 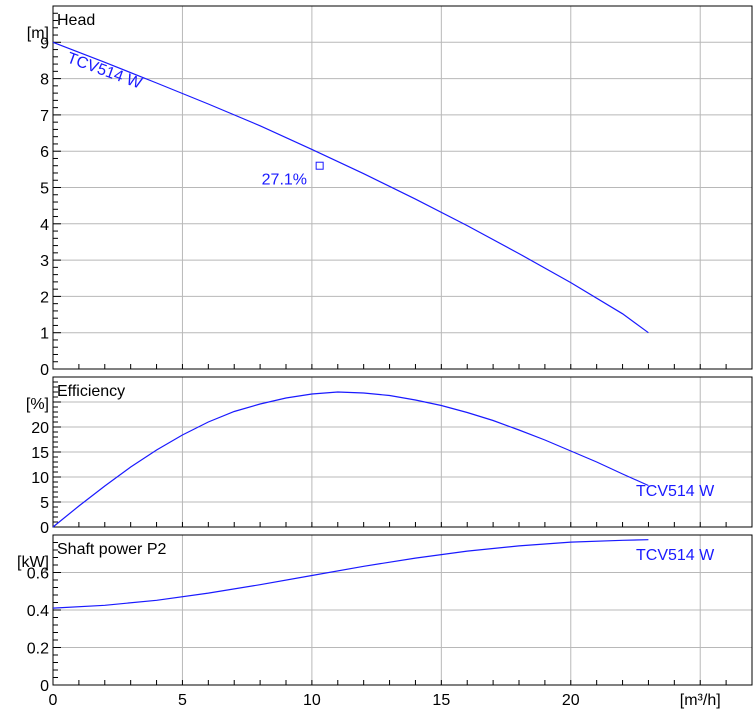 What do you see at coordinates (76, 20) in the screenshot?
I see `panel-title: Head` at bounding box center [76, 20].